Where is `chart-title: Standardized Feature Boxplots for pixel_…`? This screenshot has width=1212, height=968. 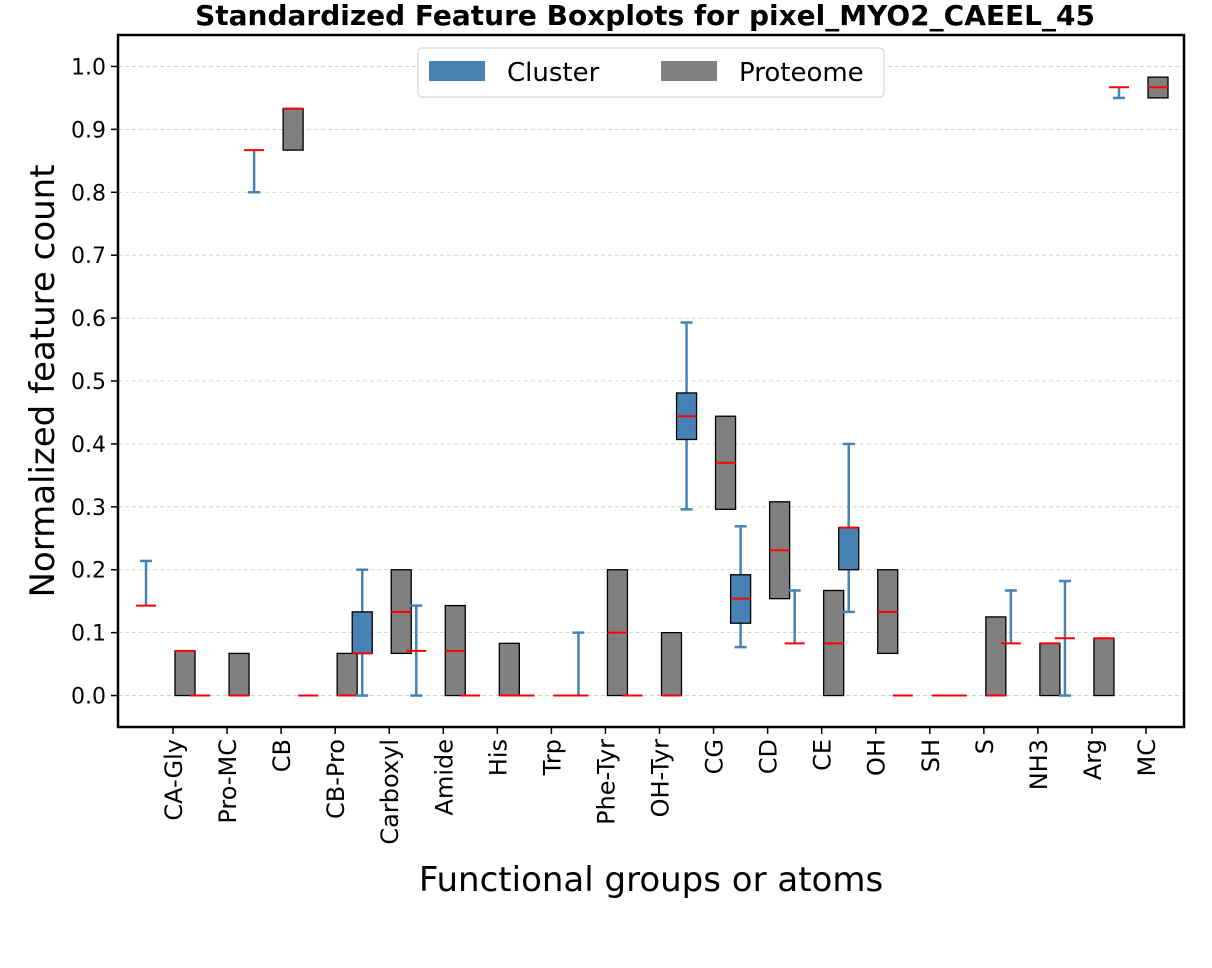 chart-title: Standardized Feature Boxplots for pixel_… is located at coordinates (645, 16).